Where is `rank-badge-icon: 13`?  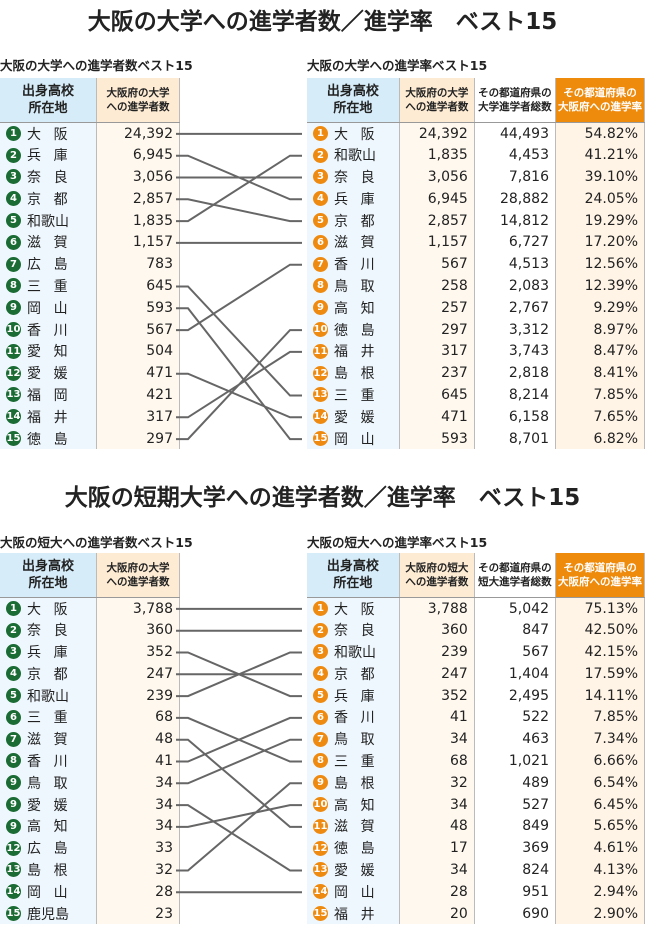 rank-badge-icon: 13 is located at coordinates (320, 870).